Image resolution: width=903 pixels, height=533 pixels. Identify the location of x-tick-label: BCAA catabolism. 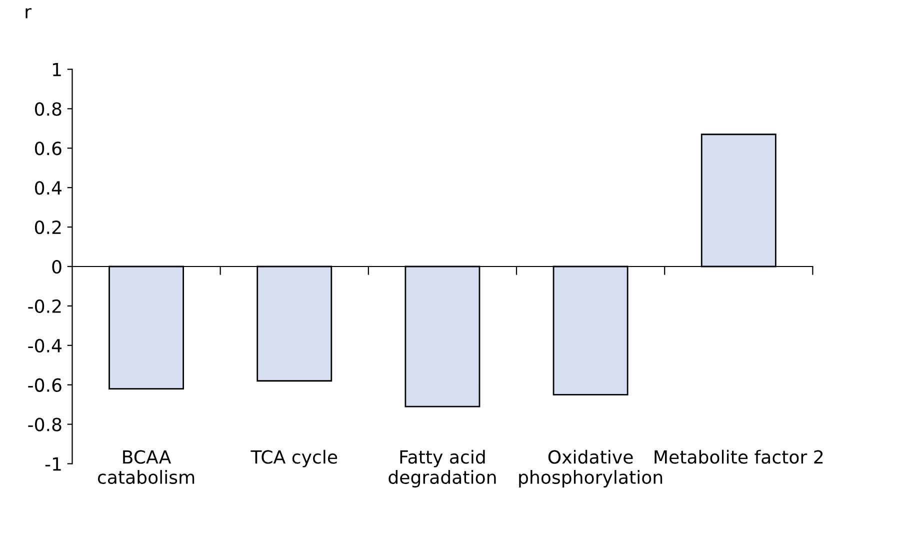
(146, 467).